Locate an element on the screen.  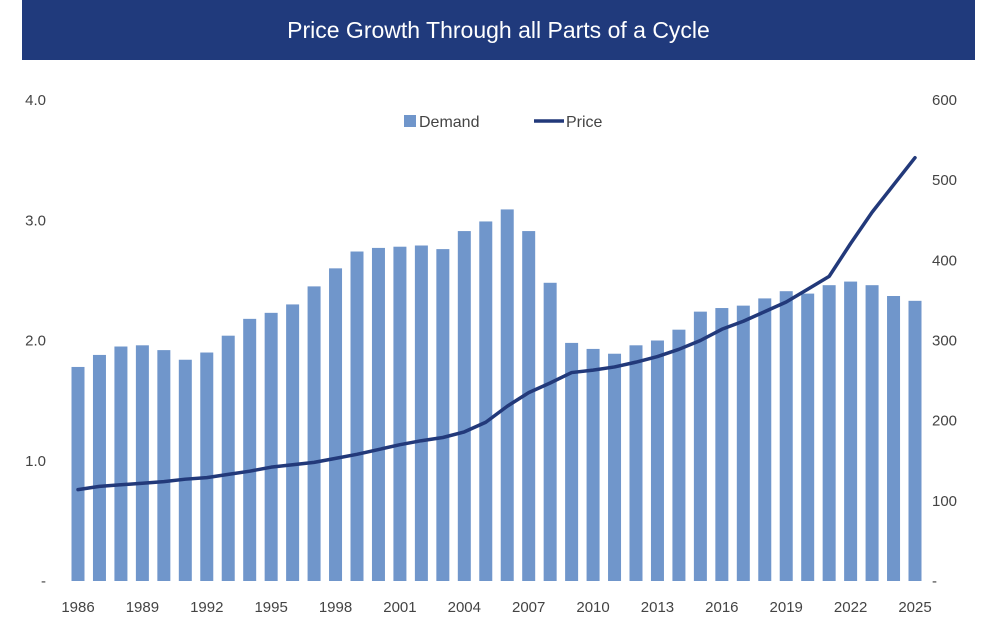
demand-bar-2024 is located at coordinates (894, 438).